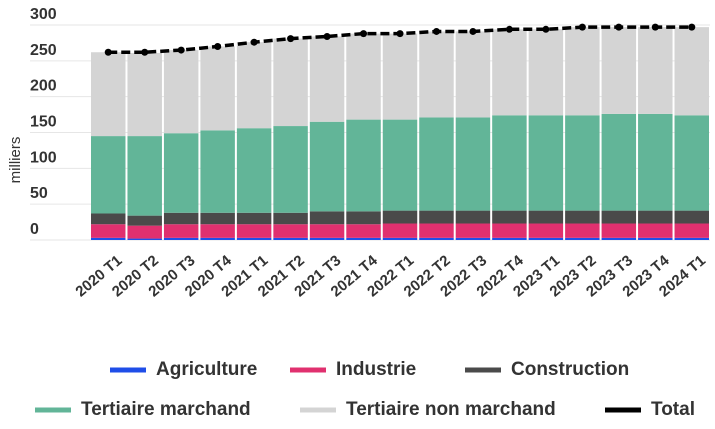  I want to click on y-tick-label: 250, so click(43, 50).